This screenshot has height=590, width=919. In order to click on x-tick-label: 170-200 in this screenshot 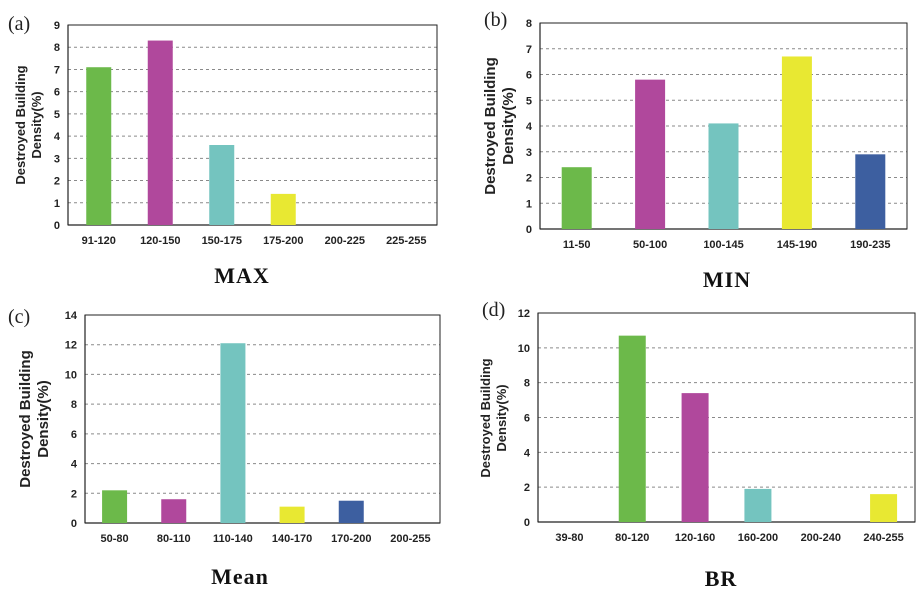, I will do `click(351, 539)`.